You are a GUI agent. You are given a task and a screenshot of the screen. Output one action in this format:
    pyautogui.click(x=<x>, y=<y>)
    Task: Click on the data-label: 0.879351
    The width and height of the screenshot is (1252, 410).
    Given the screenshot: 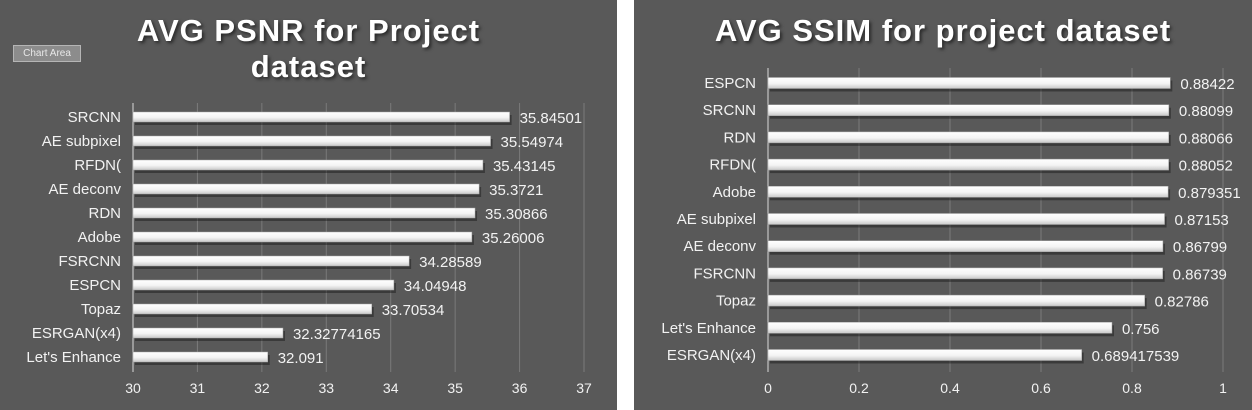 What is the action you would take?
    pyautogui.click(x=1209, y=193)
    